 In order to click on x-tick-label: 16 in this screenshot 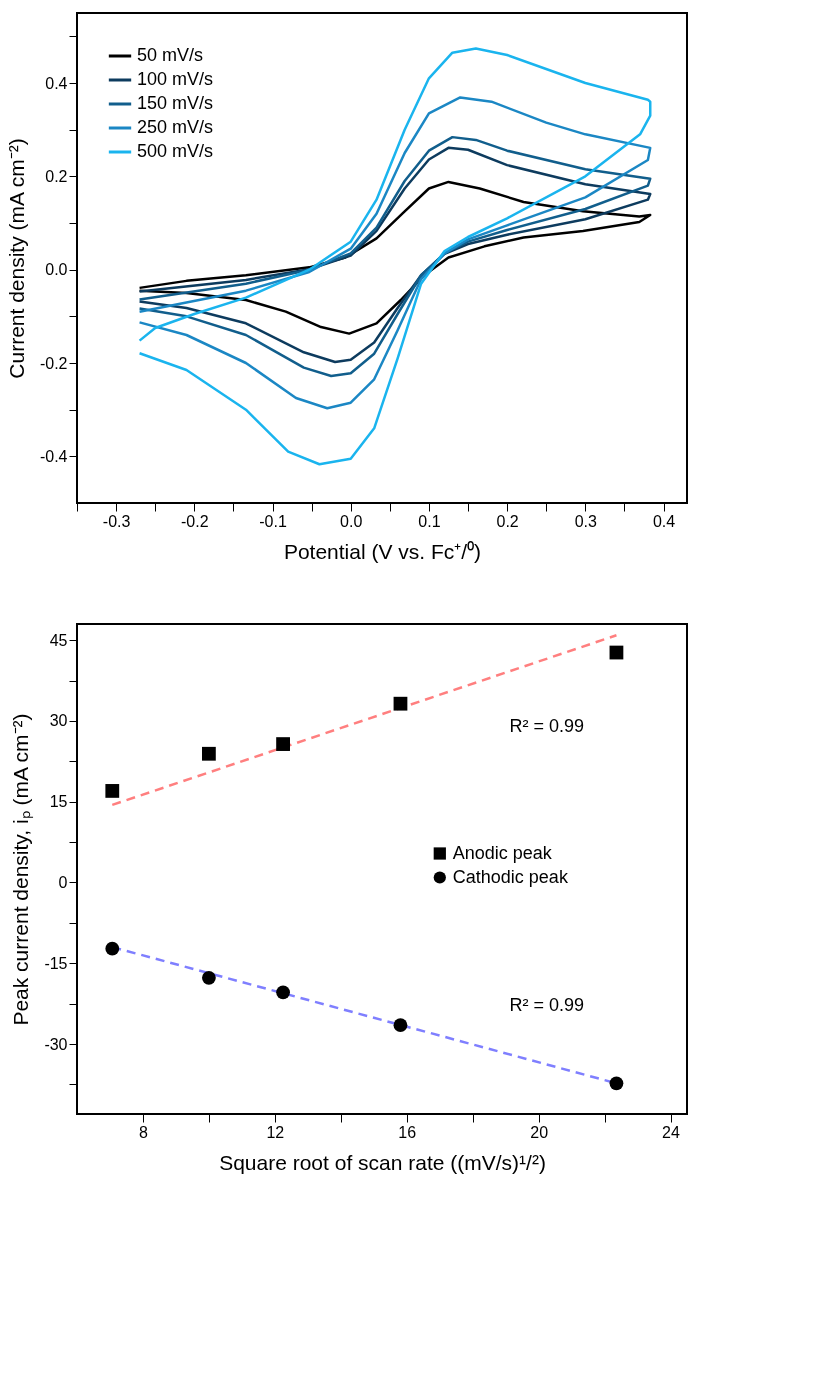, I will do `click(407, 1132)`.